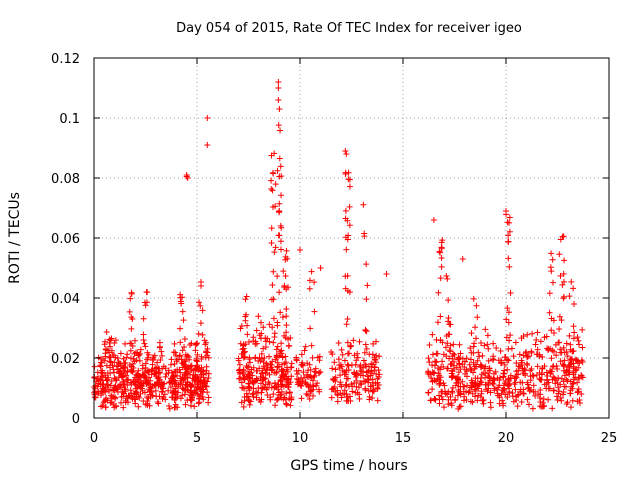 Image resolution: width=640 pixels, height=480 pixels. I want to click on y-tick-label: 0.08, so click(65, 179).